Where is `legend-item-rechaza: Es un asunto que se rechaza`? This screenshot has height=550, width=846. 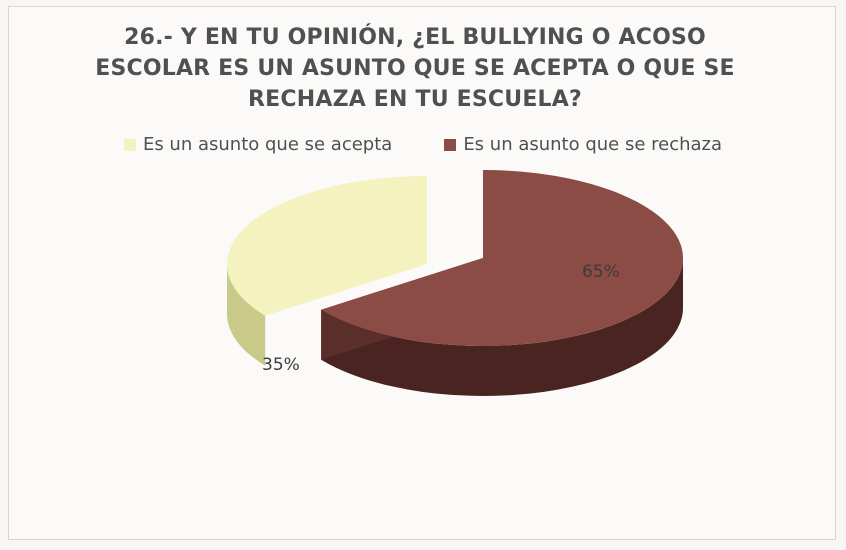 legend-item-rechaza: Es un asunto que se rechaza is located at coordinates (583, 144).